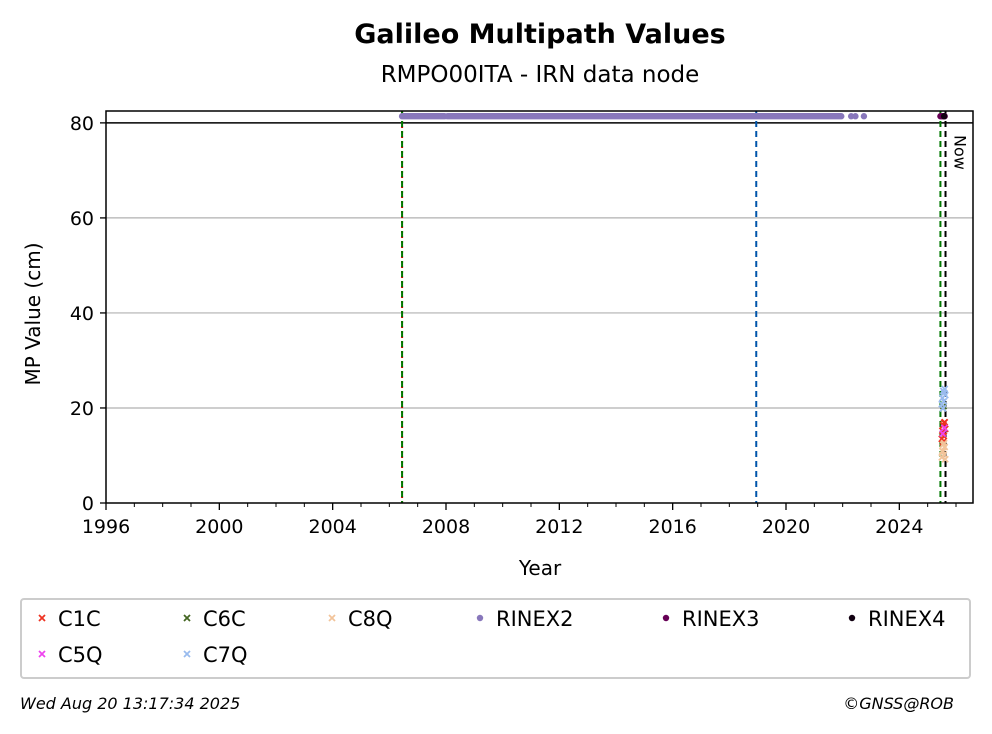  What do you see at coordinates (79, 619) in the screenshot?
I see `legend-label: C1C` at bounding box center [79, 619].